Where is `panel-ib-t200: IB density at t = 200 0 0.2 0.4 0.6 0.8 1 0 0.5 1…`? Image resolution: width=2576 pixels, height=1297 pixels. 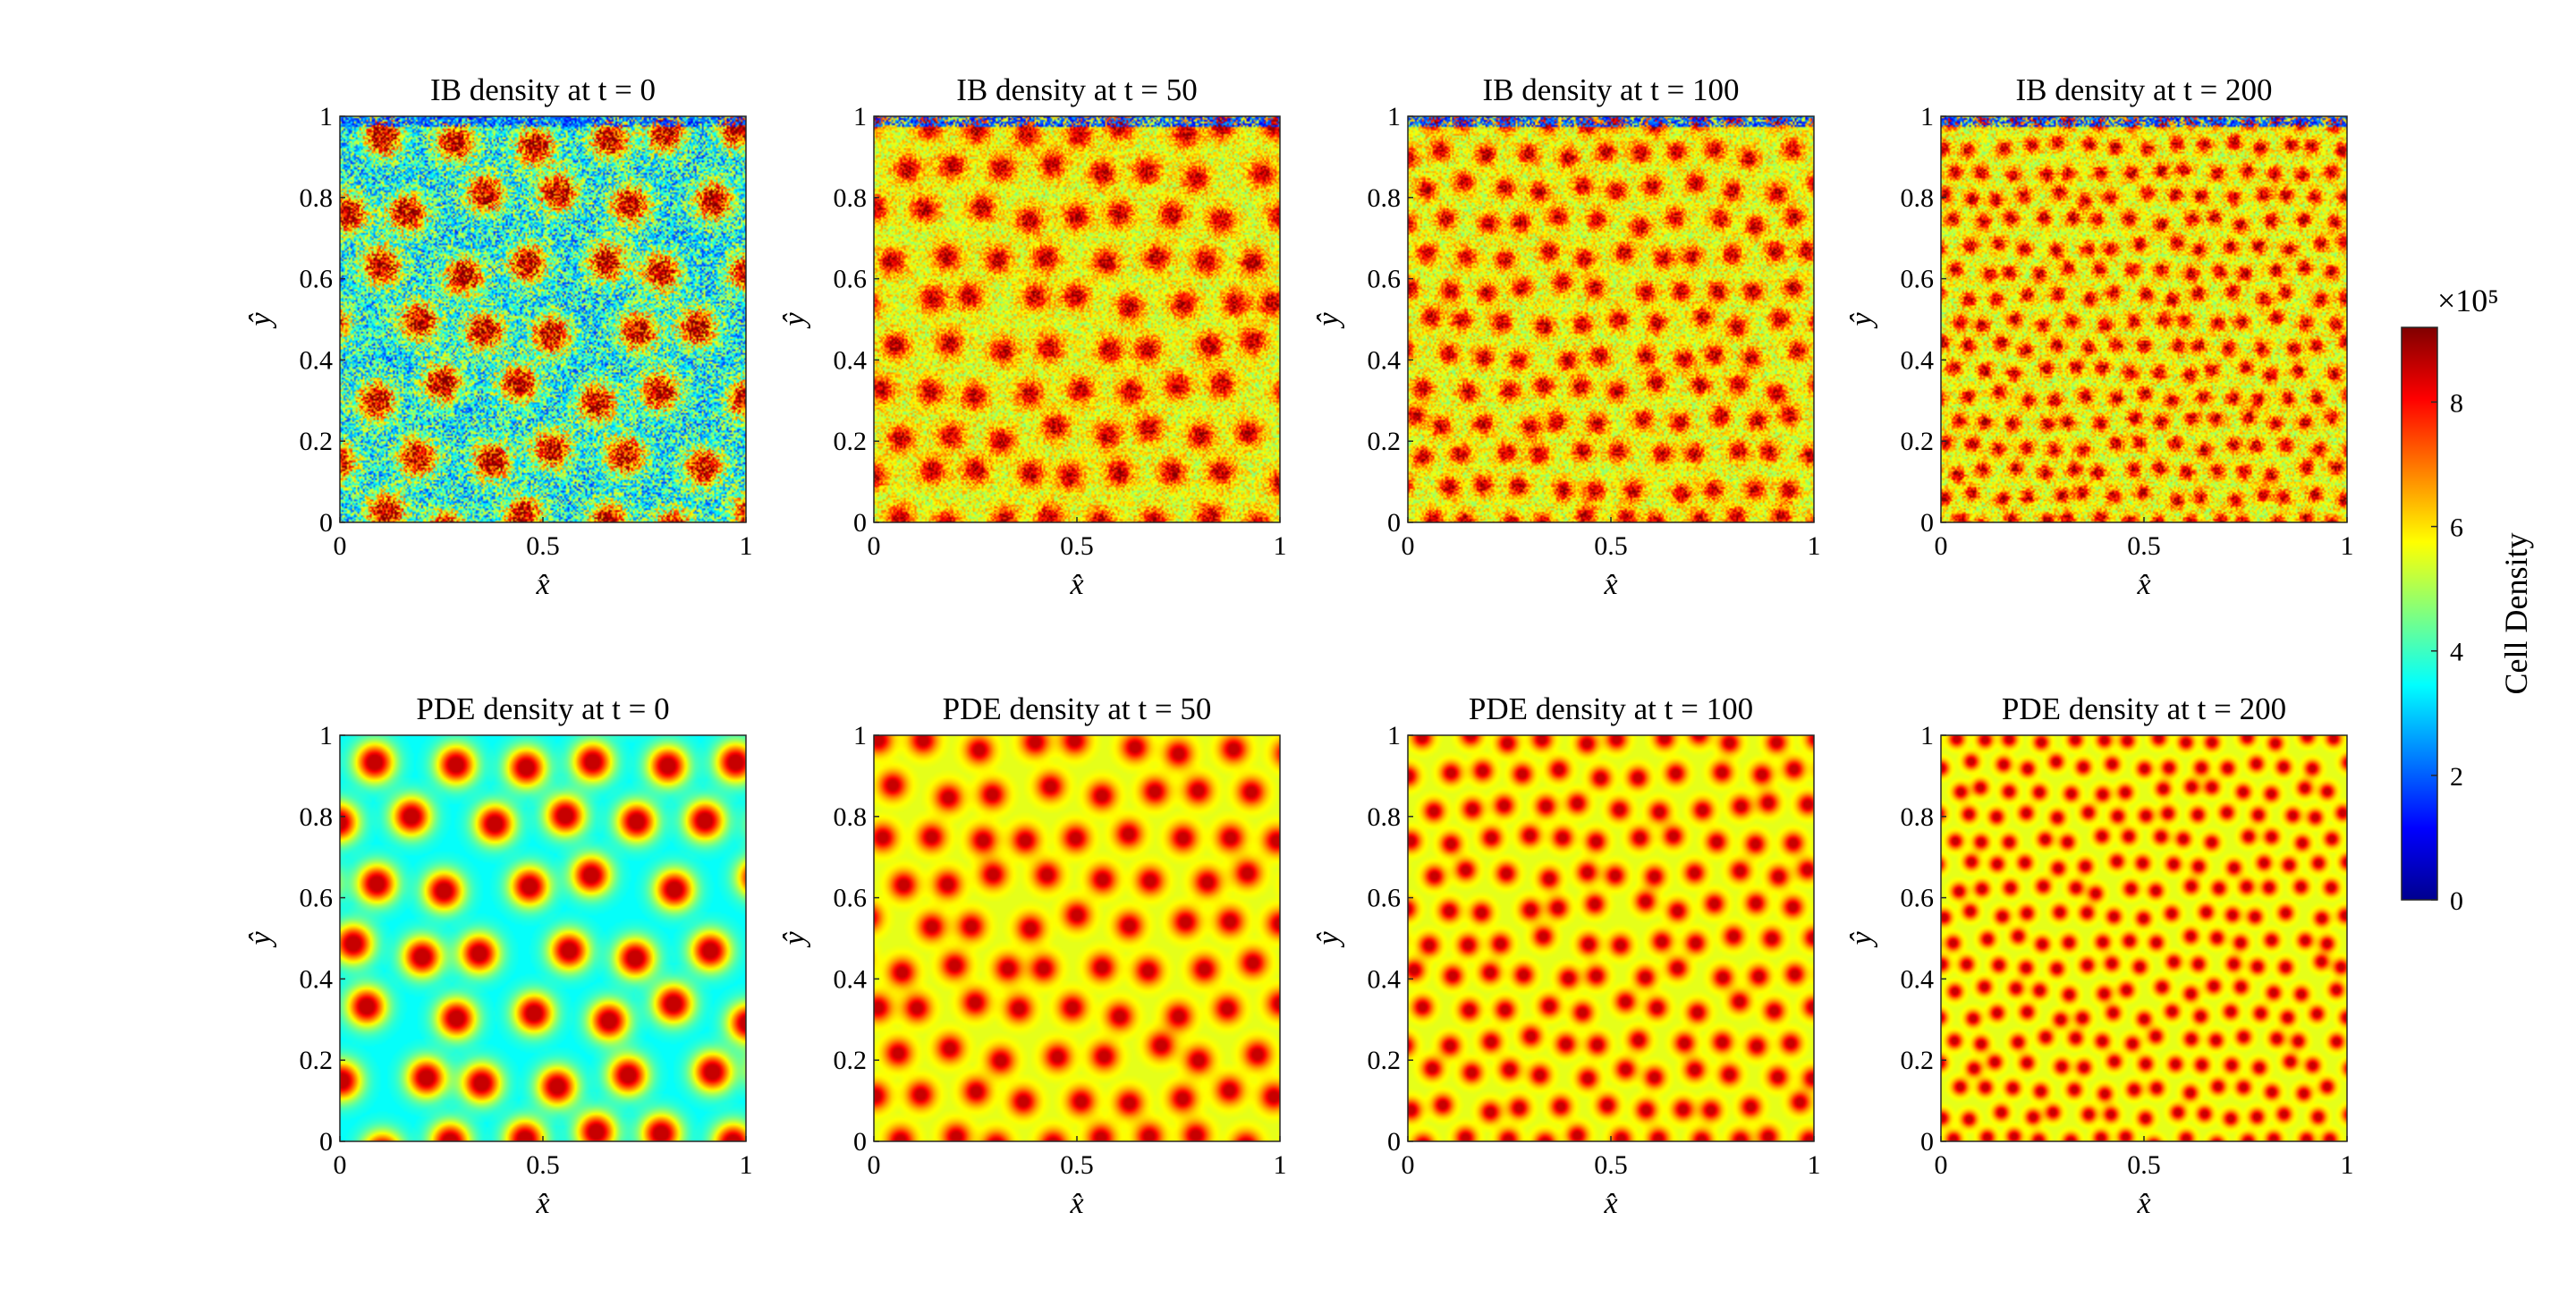 panel-ib-t200: IB density at t = 200 0 0.2 0.4 0.6 0.8 1 0 0.5 1… is located at coordinates (2099, 336).